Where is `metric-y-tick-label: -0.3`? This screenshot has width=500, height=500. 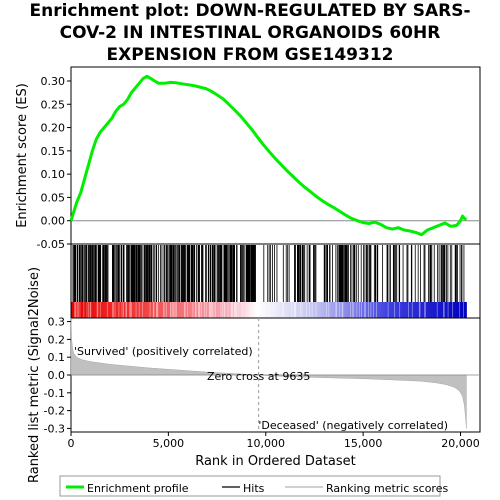 metric-y-tick-label: -0.3 is located at coordinates (54, 428).